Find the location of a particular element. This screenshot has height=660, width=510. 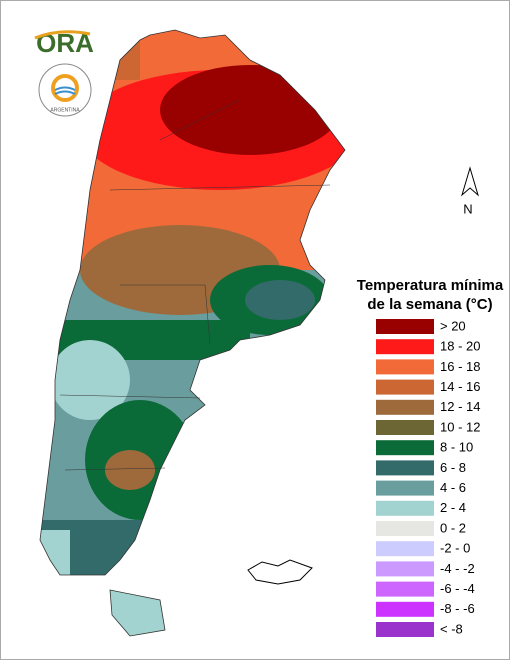

seal-sun is located at coordinates (65, 88).